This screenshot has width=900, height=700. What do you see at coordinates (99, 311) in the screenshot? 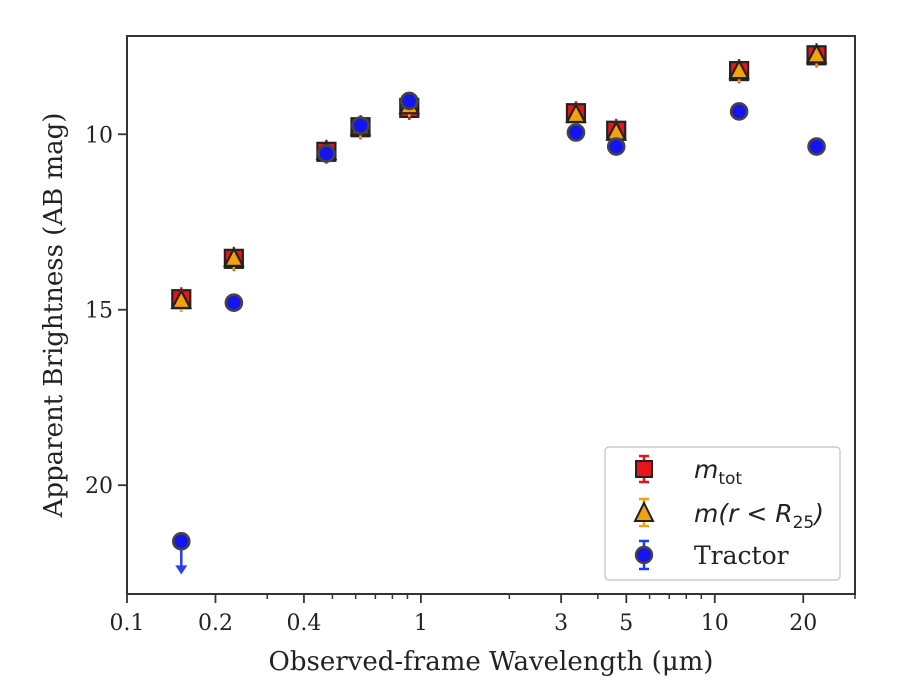
I see `y-tick-label: 15` at bounding box center [99, 311].